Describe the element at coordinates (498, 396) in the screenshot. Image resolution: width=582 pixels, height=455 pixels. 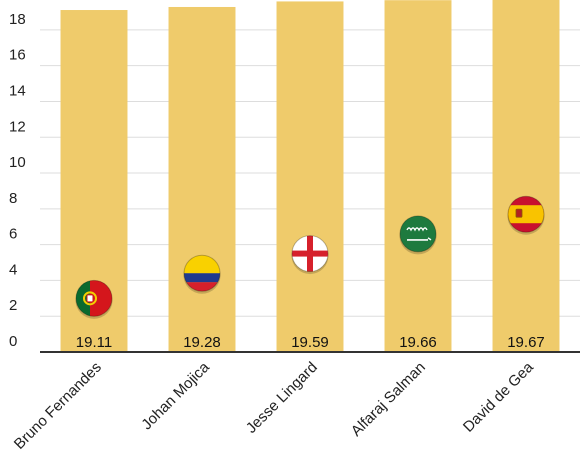
I see `category-label: David de Gea` at that location.